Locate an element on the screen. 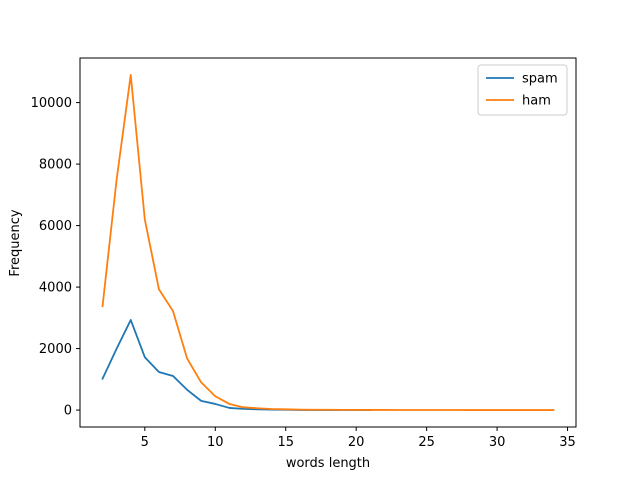 This screenshot has width=640, height=480. y-axis: 0 2000 4000 6000 8000 10000 is located at coordinates (55, 257).